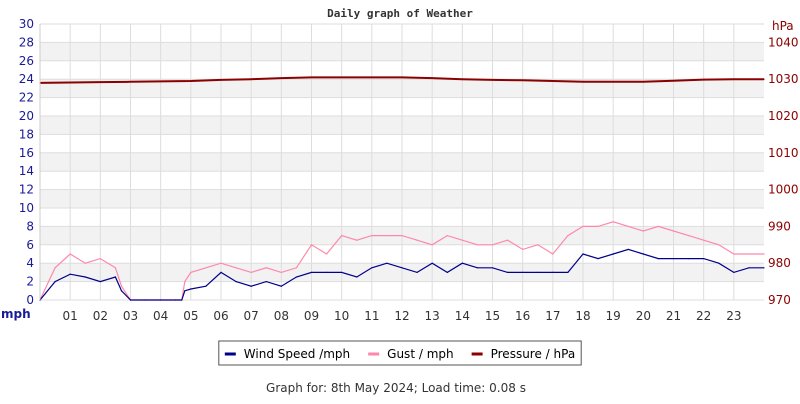 The image size is (800, 404). I want to click on right-tick-label: 1000, so click(783, 190).